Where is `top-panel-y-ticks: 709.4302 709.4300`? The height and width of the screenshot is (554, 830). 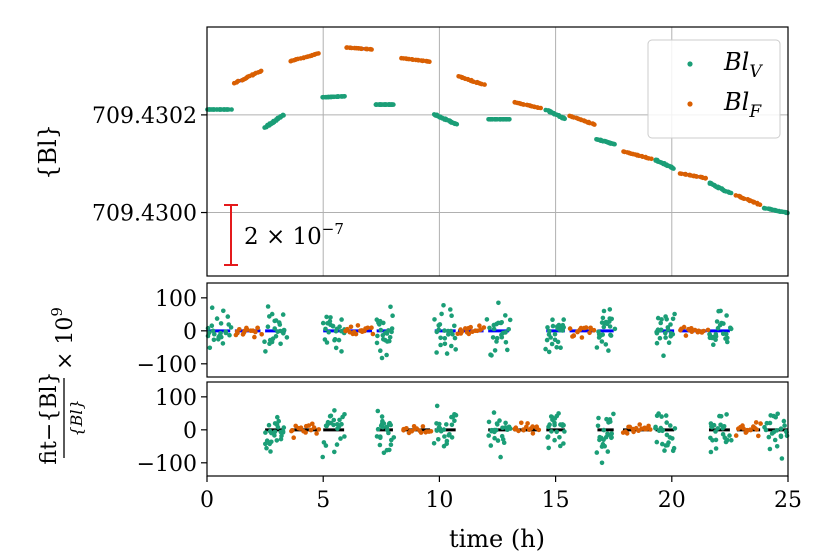 top-panel-y-ticks: 709.4302 709.4300 is located at coordinates (149, 165).